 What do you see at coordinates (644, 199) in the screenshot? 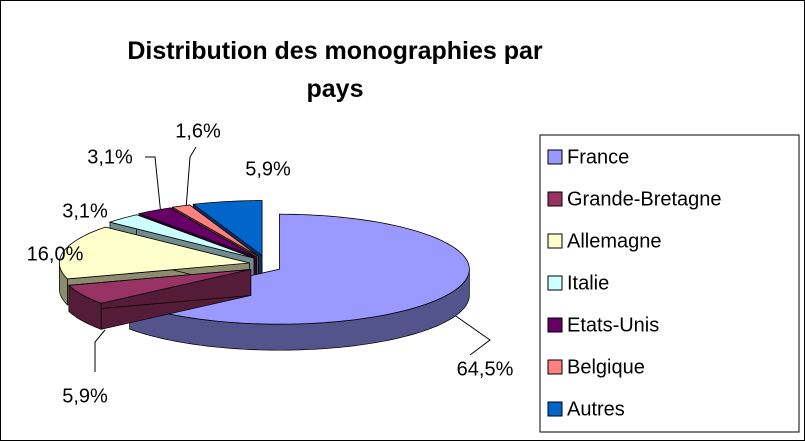
I see `legend-label: Grande-Bretagne` at bounding box center [644, 199].